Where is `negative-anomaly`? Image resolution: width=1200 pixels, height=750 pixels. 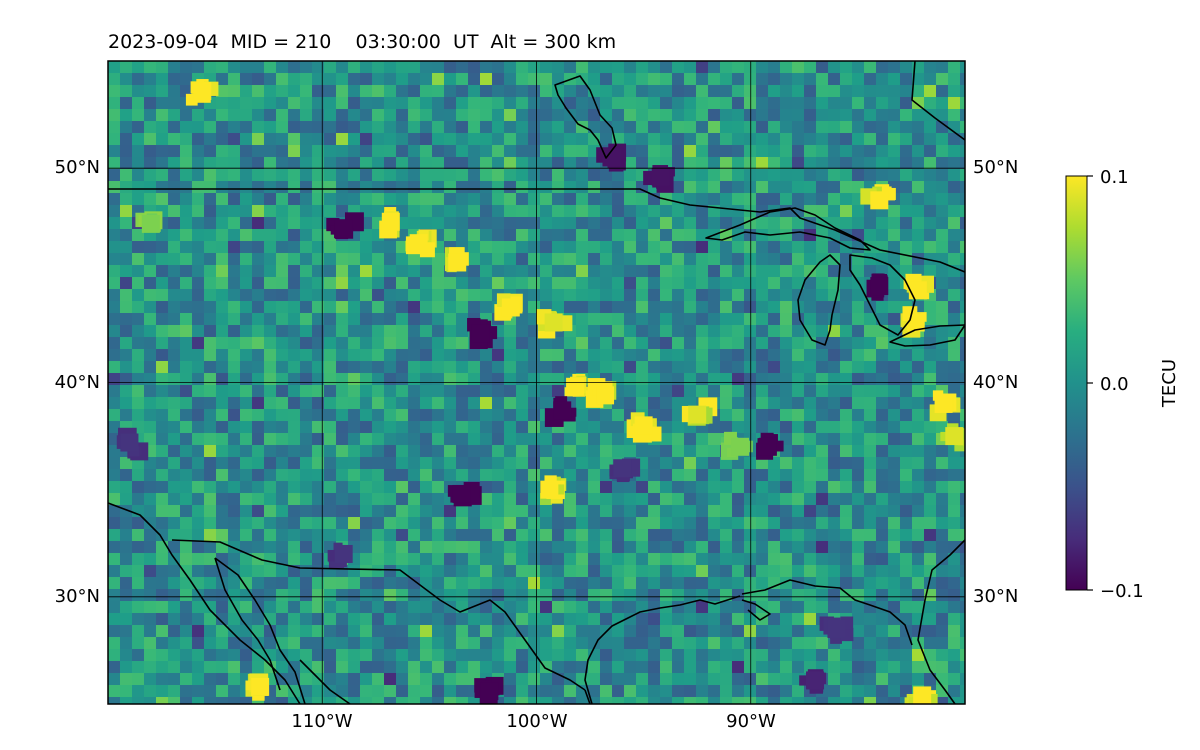 negative-anomaly is located at coordinates (572, 412).